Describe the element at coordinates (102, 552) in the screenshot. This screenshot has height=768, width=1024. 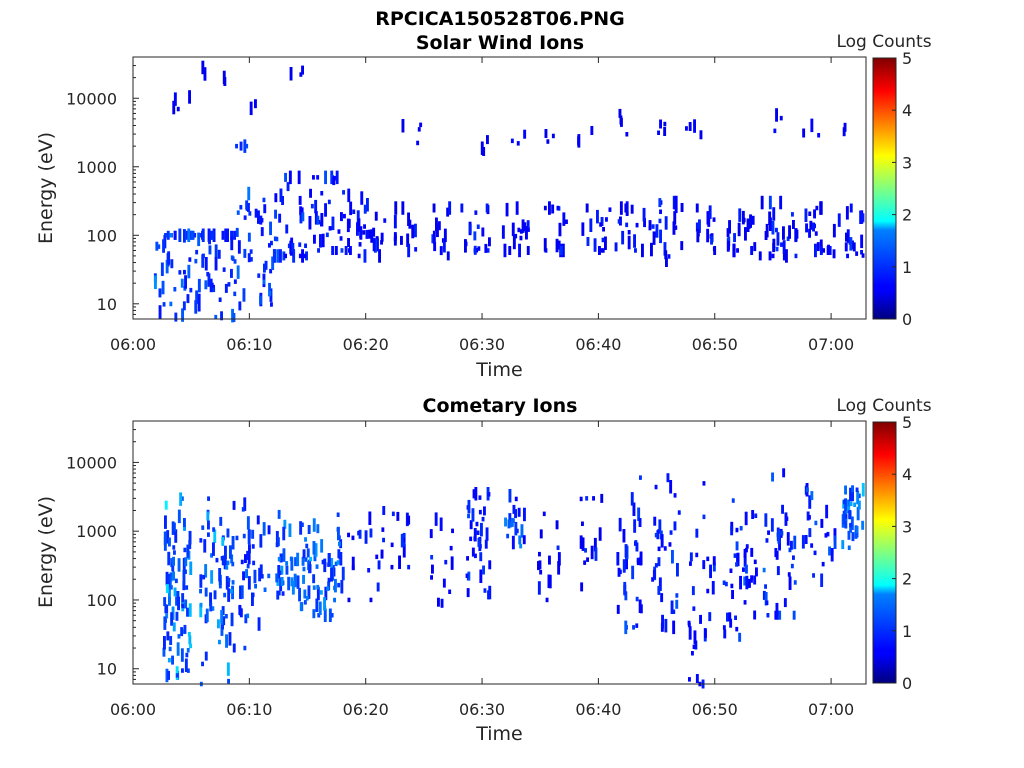
I see `y-axis-ticks: 10 100 1000 10000` at that location.